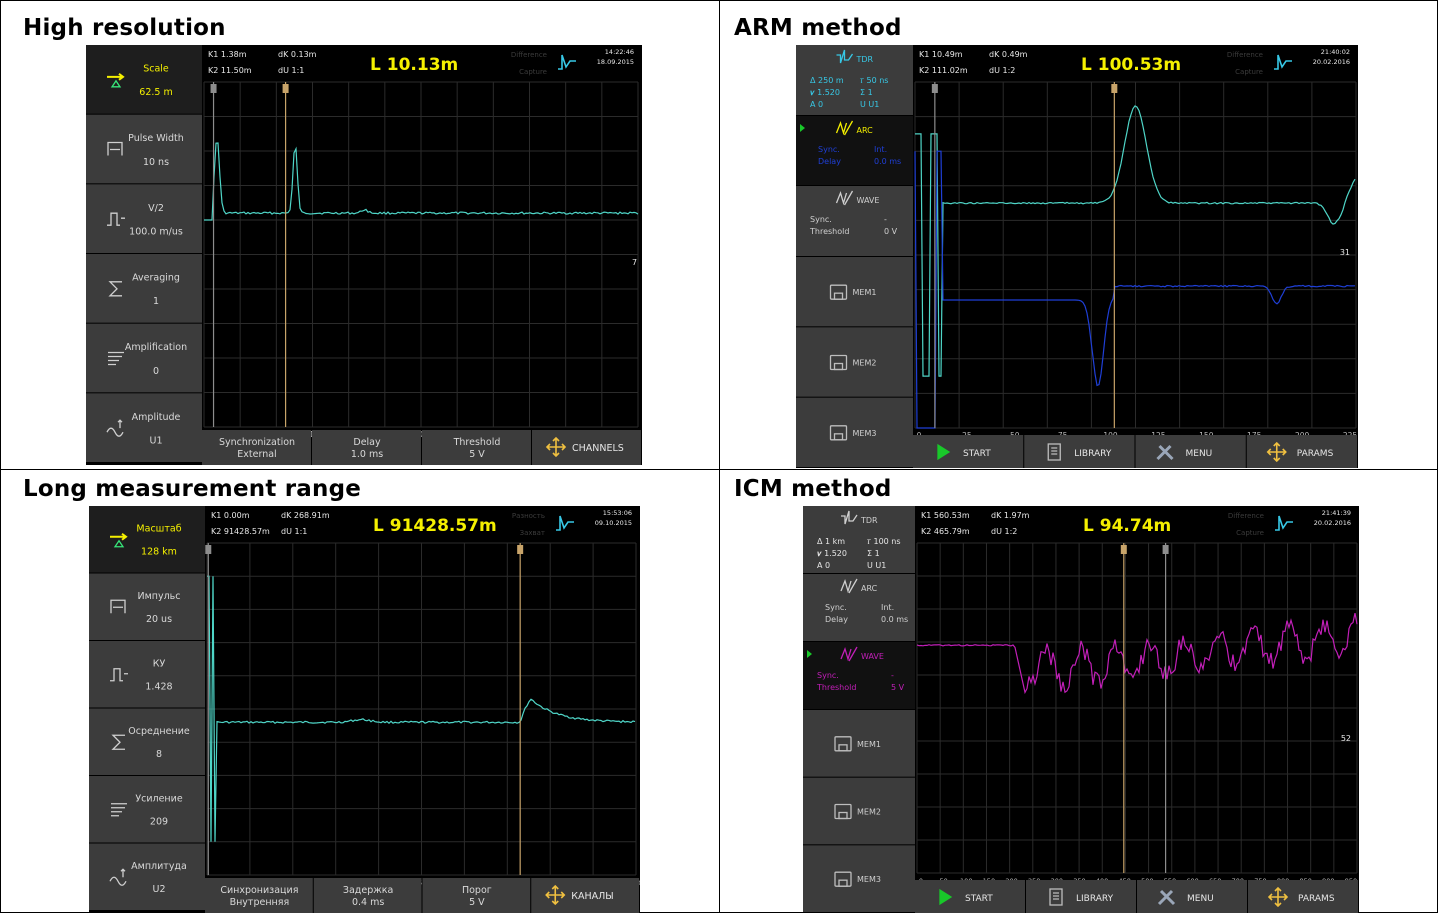  I want to click on mode-block-tdr: TDR Δ 1 km 𝜏 100 ns 𝝂 1.520 Σ 1 A 0 U U1, so click(859, 539).